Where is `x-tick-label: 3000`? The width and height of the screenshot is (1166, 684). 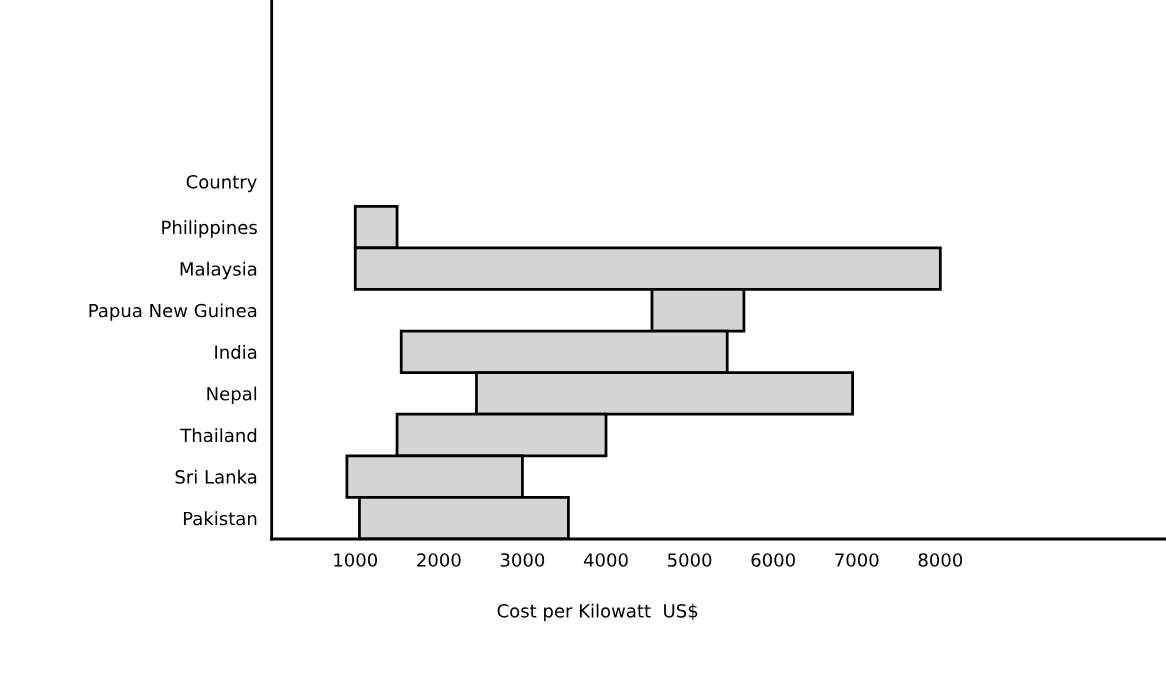 x-tick-label: 3000 is located at coordinates (522, 560).